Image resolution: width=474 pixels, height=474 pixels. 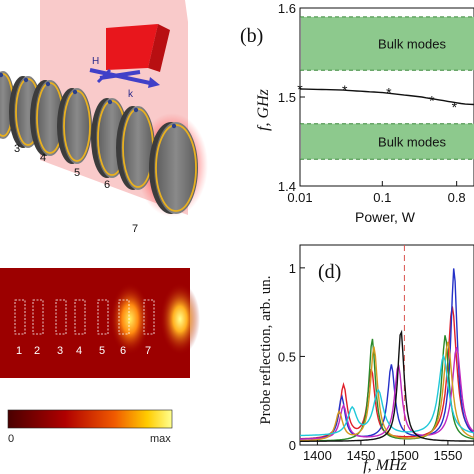 What do you see at coordinates (329, 272) in the screenshot?
I see `chart-d-panel-label: (d)` at bounding box center [329, 272].